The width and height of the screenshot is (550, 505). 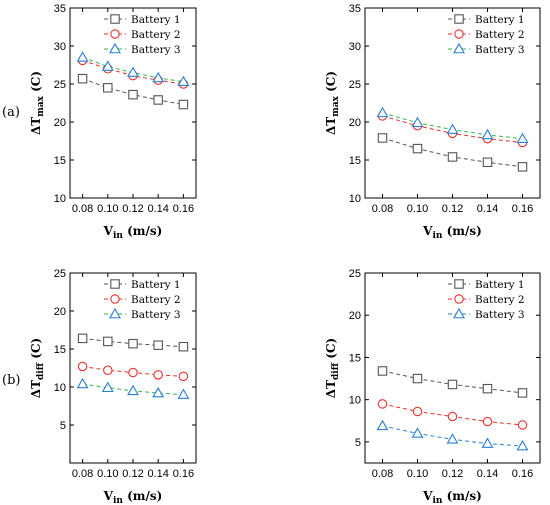 What do you see at coordinates (11, 112) in the screenshot?
I see `panel-label-a: (a)` at bounding box center [11, 112].